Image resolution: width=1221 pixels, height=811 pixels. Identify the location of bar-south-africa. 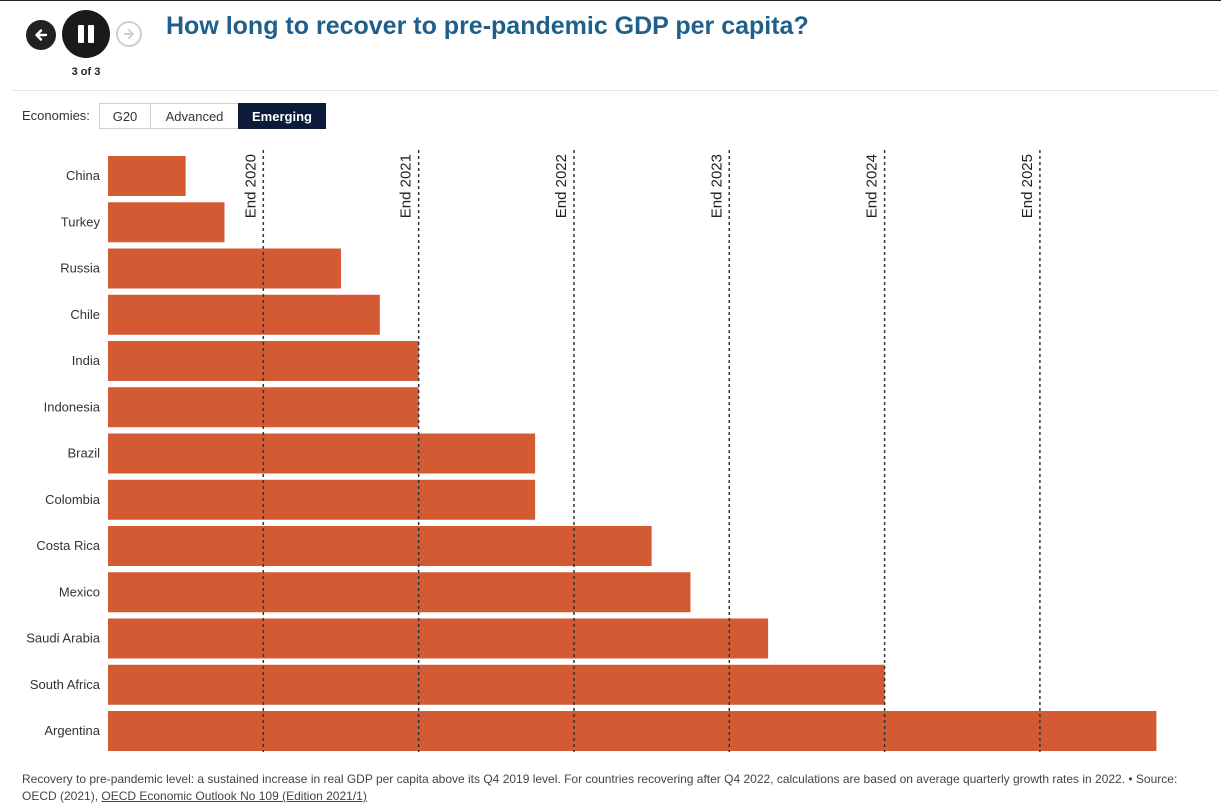
(496, 684).